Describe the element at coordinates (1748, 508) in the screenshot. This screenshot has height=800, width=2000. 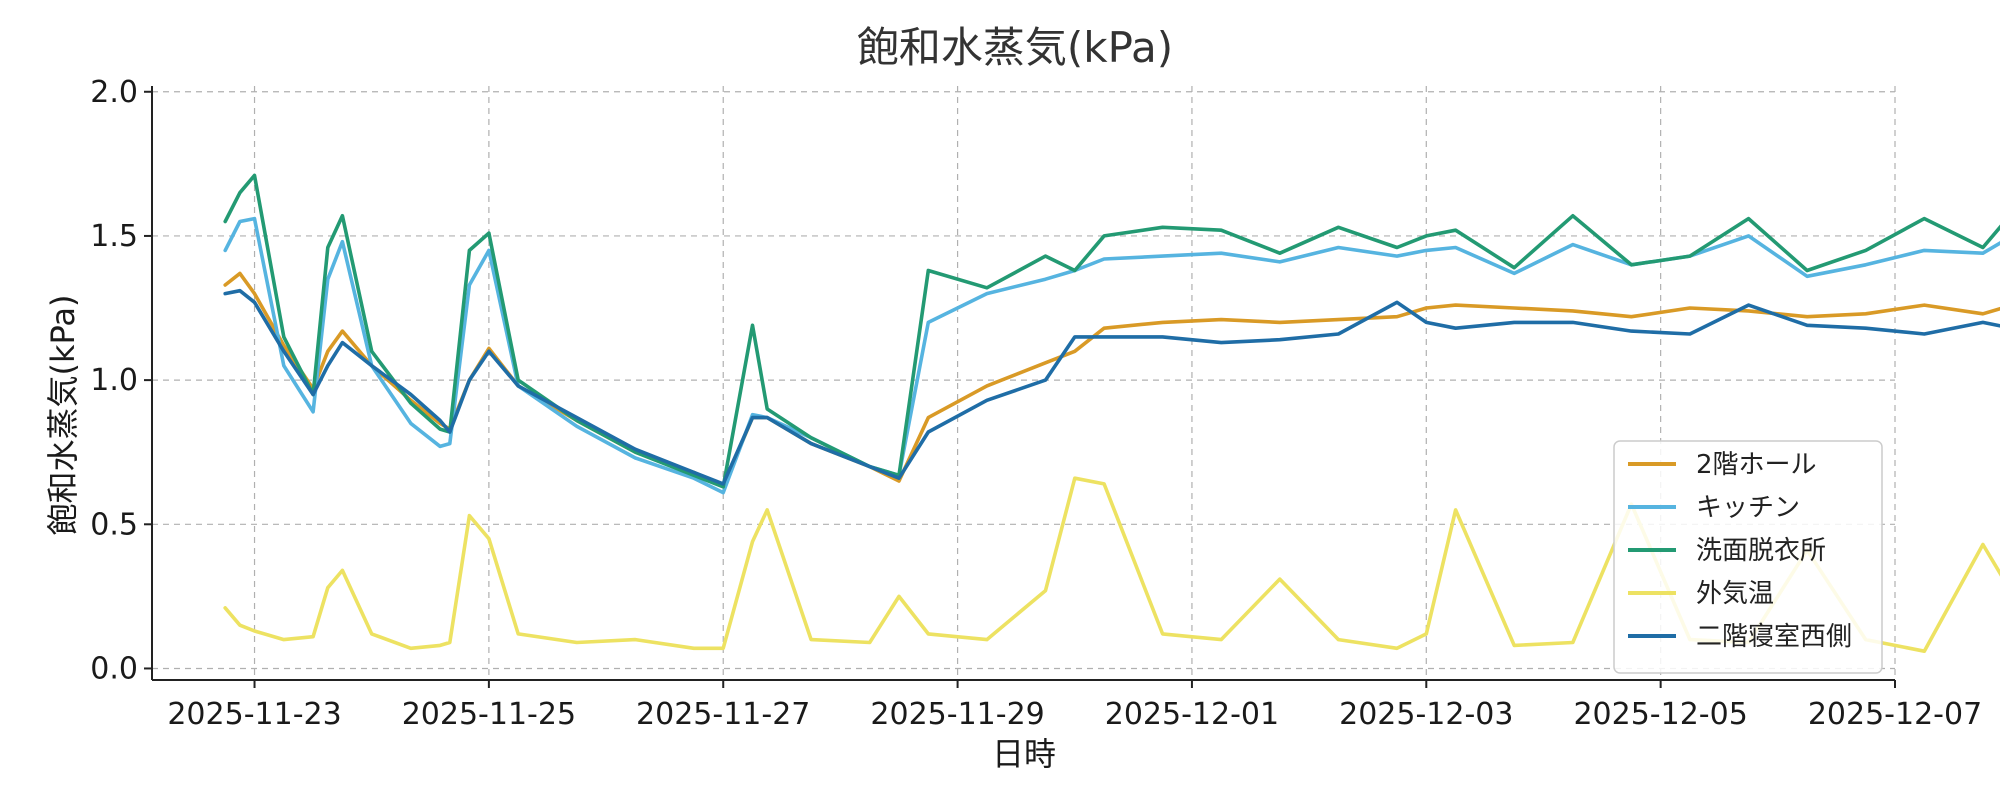
I see `legend-label: キッチン` at that location.